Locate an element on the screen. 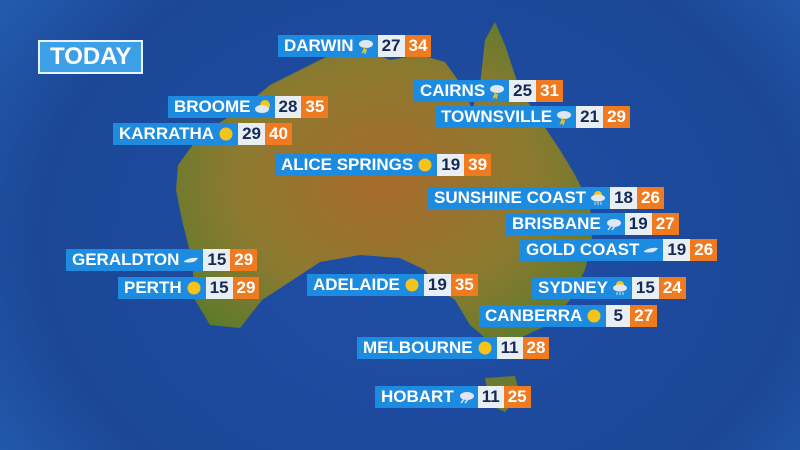 The image size is (800, 450). city-name: KARRATHA is located at coordinates (167, 133).